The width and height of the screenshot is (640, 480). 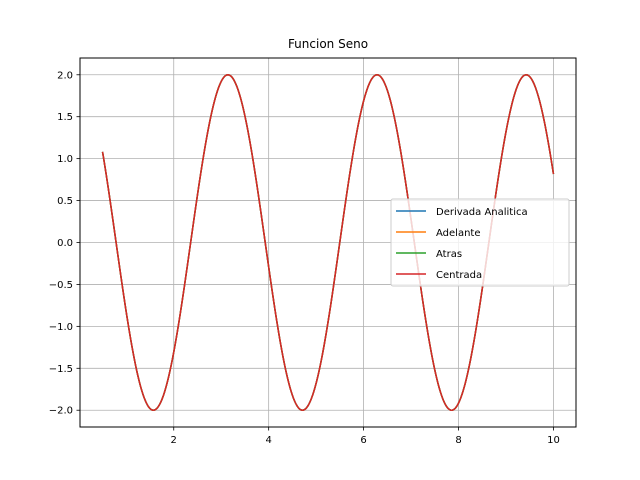 I want to click on legend-label: Centrada, so click(x=459, y=275).